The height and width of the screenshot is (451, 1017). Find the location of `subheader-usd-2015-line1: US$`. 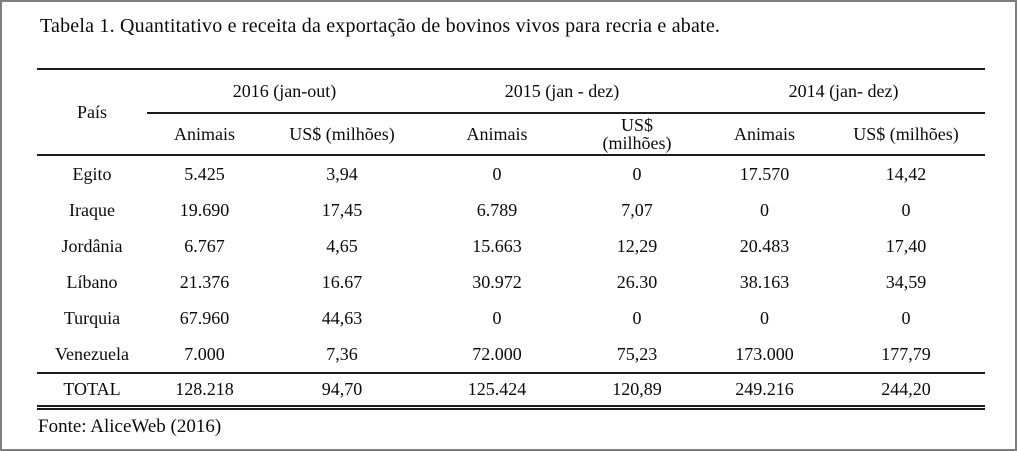

subheader-usd-2015-line1: US$ is located at coordinates (637, 124).